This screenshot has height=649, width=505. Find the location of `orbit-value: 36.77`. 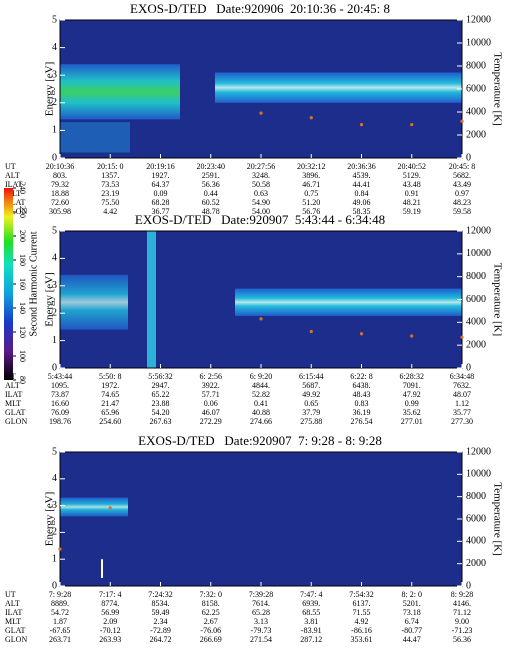

orbit-value: 36.77 is located at coordinates (161, 211).